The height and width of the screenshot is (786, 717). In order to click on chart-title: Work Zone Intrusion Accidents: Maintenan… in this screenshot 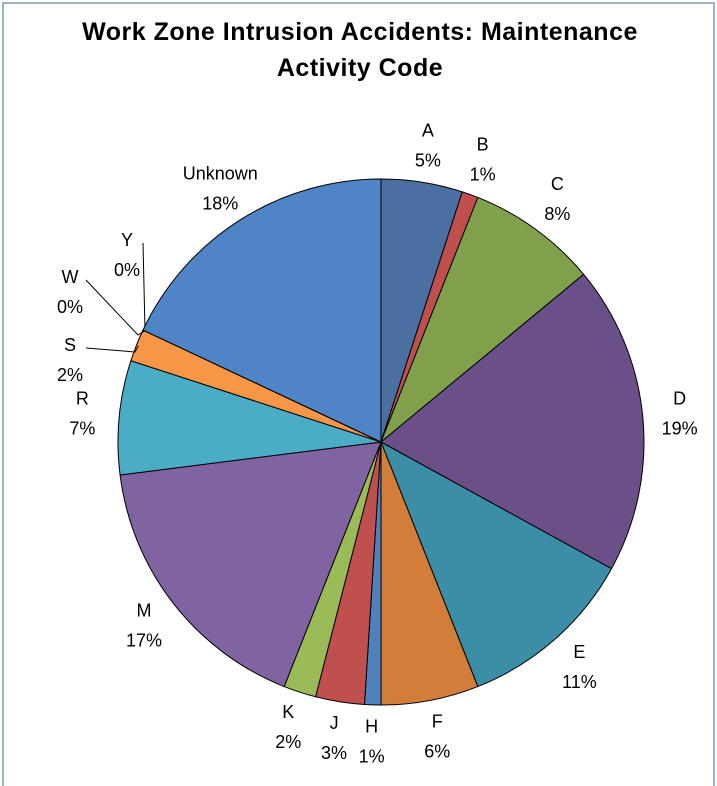, I will do `click(360, 50)`.